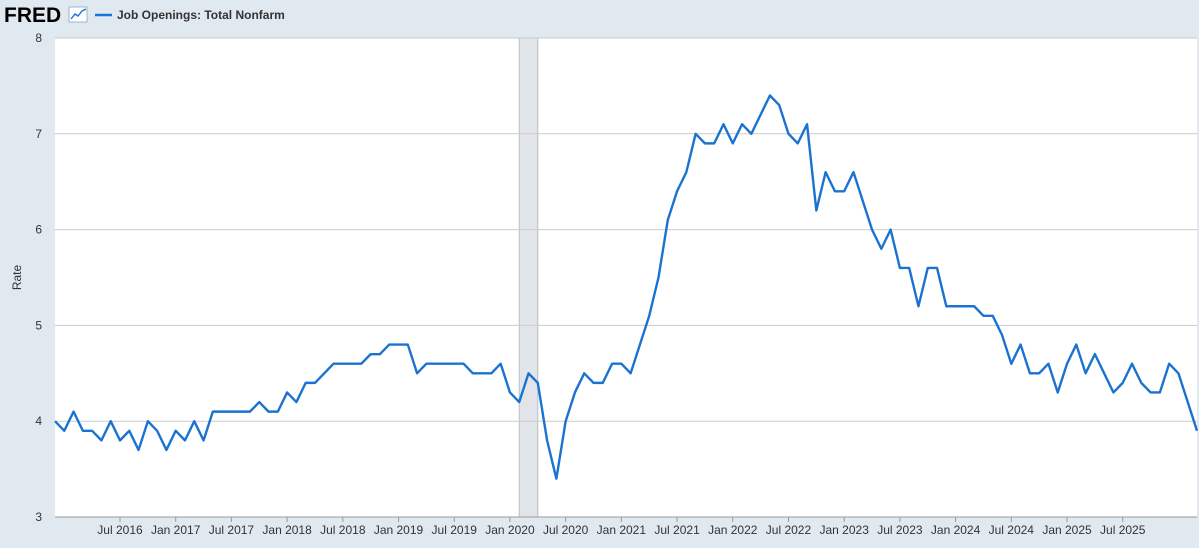 The width and height of the screenshot is (1199, 548). Describe the element at coordinates (455, 530) in the screenshot. I see `x-tick-label: Jul 2019` at that location.